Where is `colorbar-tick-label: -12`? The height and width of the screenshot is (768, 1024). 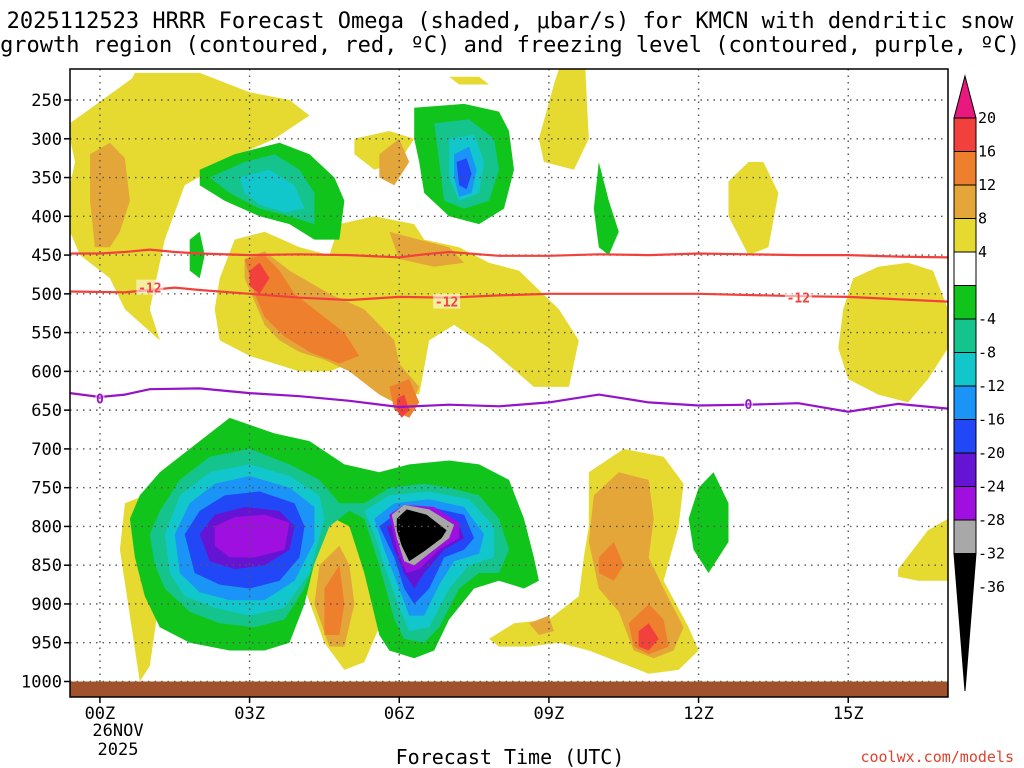 colorbar-tick-label: -12 is located at coordinates (991, 386).